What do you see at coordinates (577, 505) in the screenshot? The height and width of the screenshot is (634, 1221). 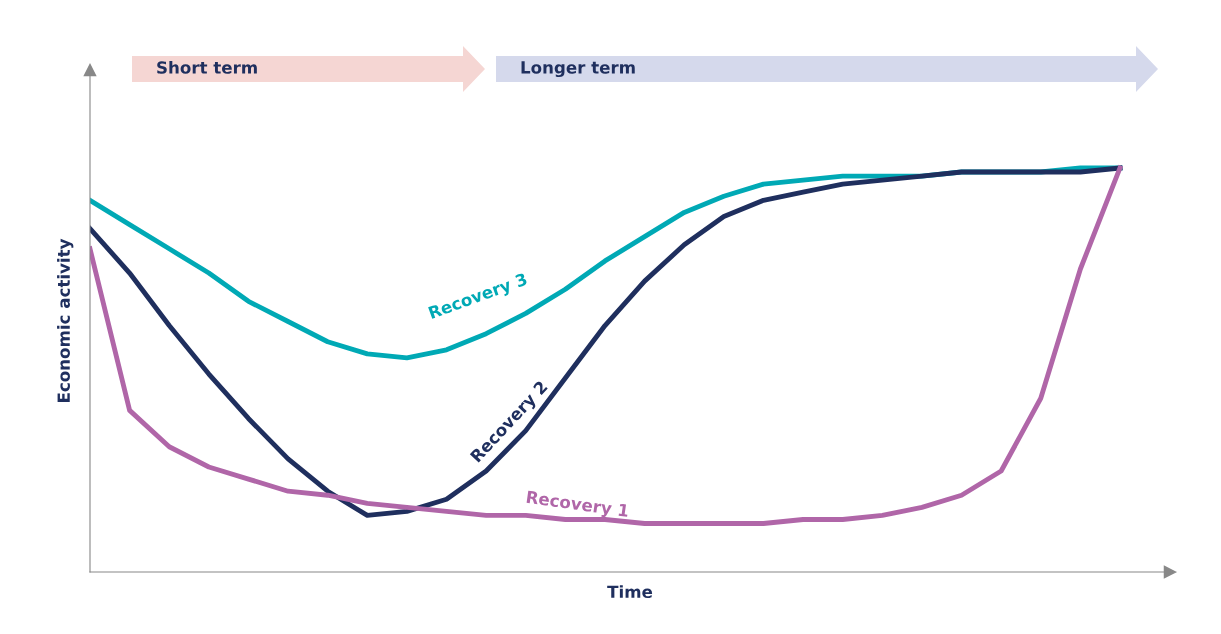 I see `text: Recovery 1` at bounding box center [577, 505].